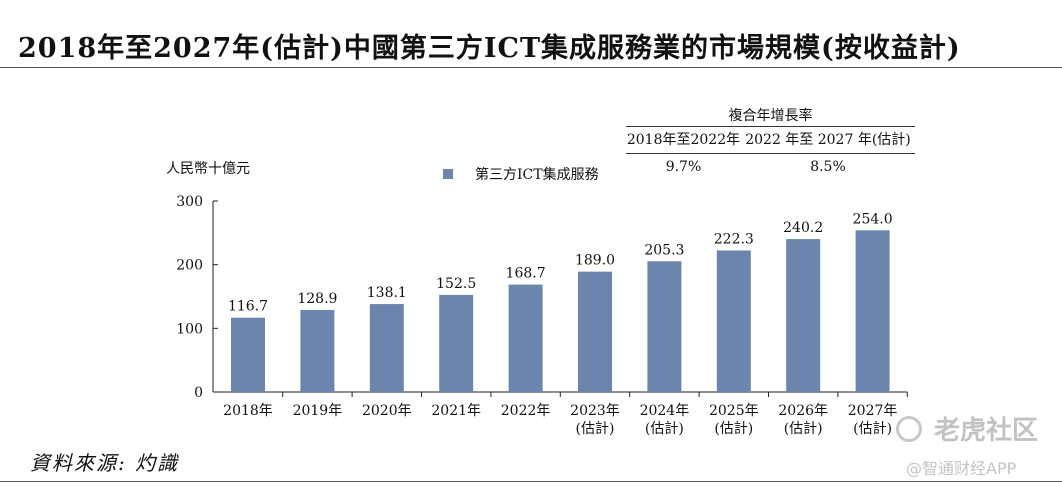  What do you see at coordinates (873, 411) in the screenshot?
I see `x-tick-label: 2027年` at bounding box center [873, 411].